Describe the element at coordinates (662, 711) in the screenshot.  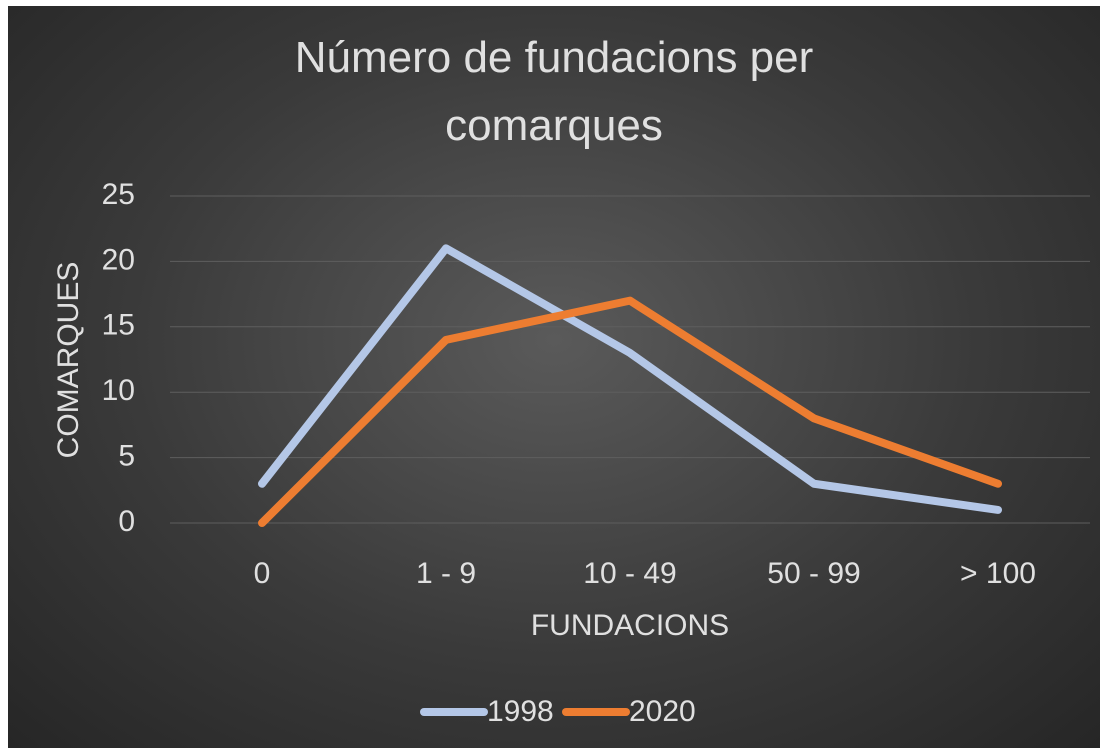
I see `legend-label: 2020` at that location.